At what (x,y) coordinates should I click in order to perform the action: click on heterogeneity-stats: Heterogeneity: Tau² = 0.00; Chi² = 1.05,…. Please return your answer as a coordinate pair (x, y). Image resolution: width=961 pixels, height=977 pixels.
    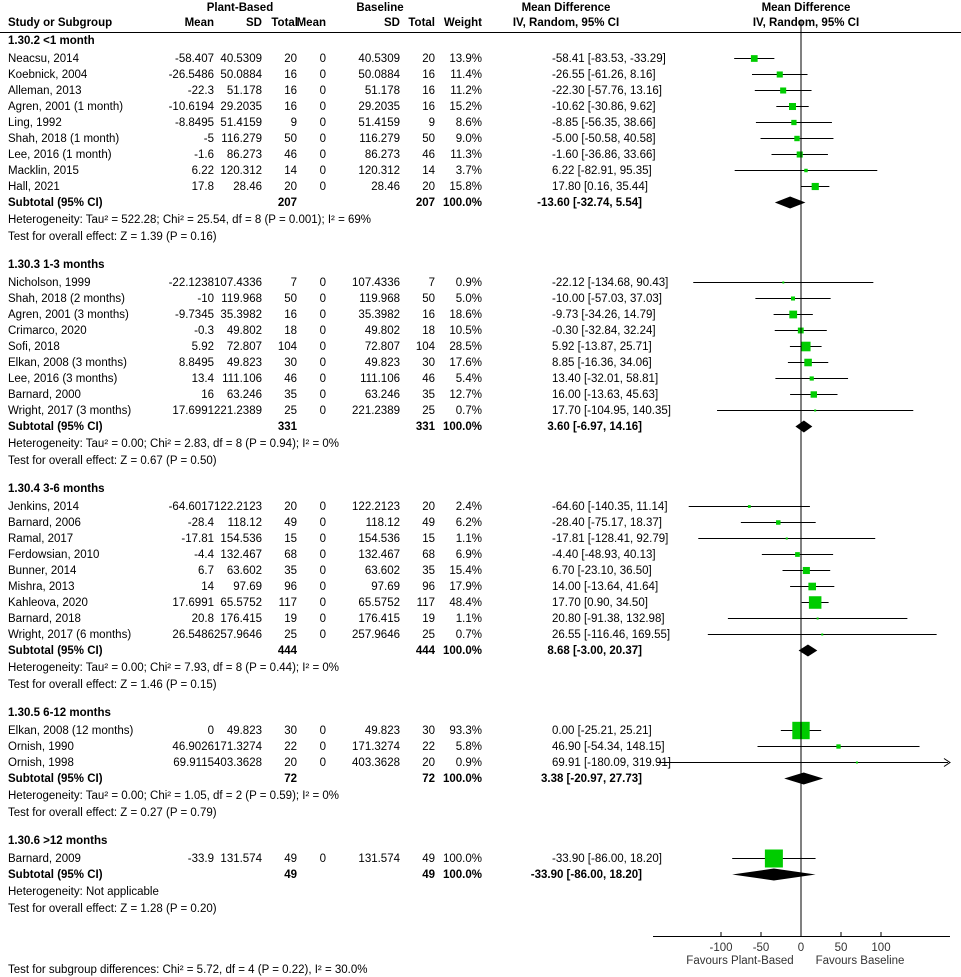
    Looking at the image, I should click on (174, 795).